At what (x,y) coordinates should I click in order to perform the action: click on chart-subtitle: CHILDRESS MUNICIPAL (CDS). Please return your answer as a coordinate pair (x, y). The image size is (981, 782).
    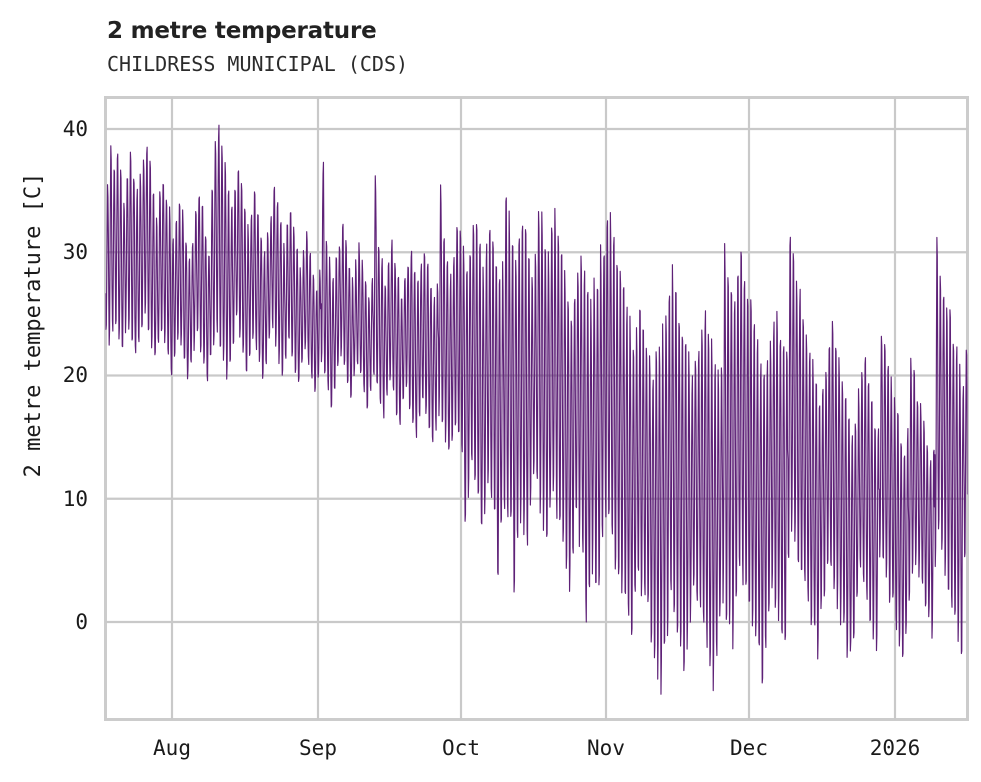
    Looking at the image, I should click on (258, 64).